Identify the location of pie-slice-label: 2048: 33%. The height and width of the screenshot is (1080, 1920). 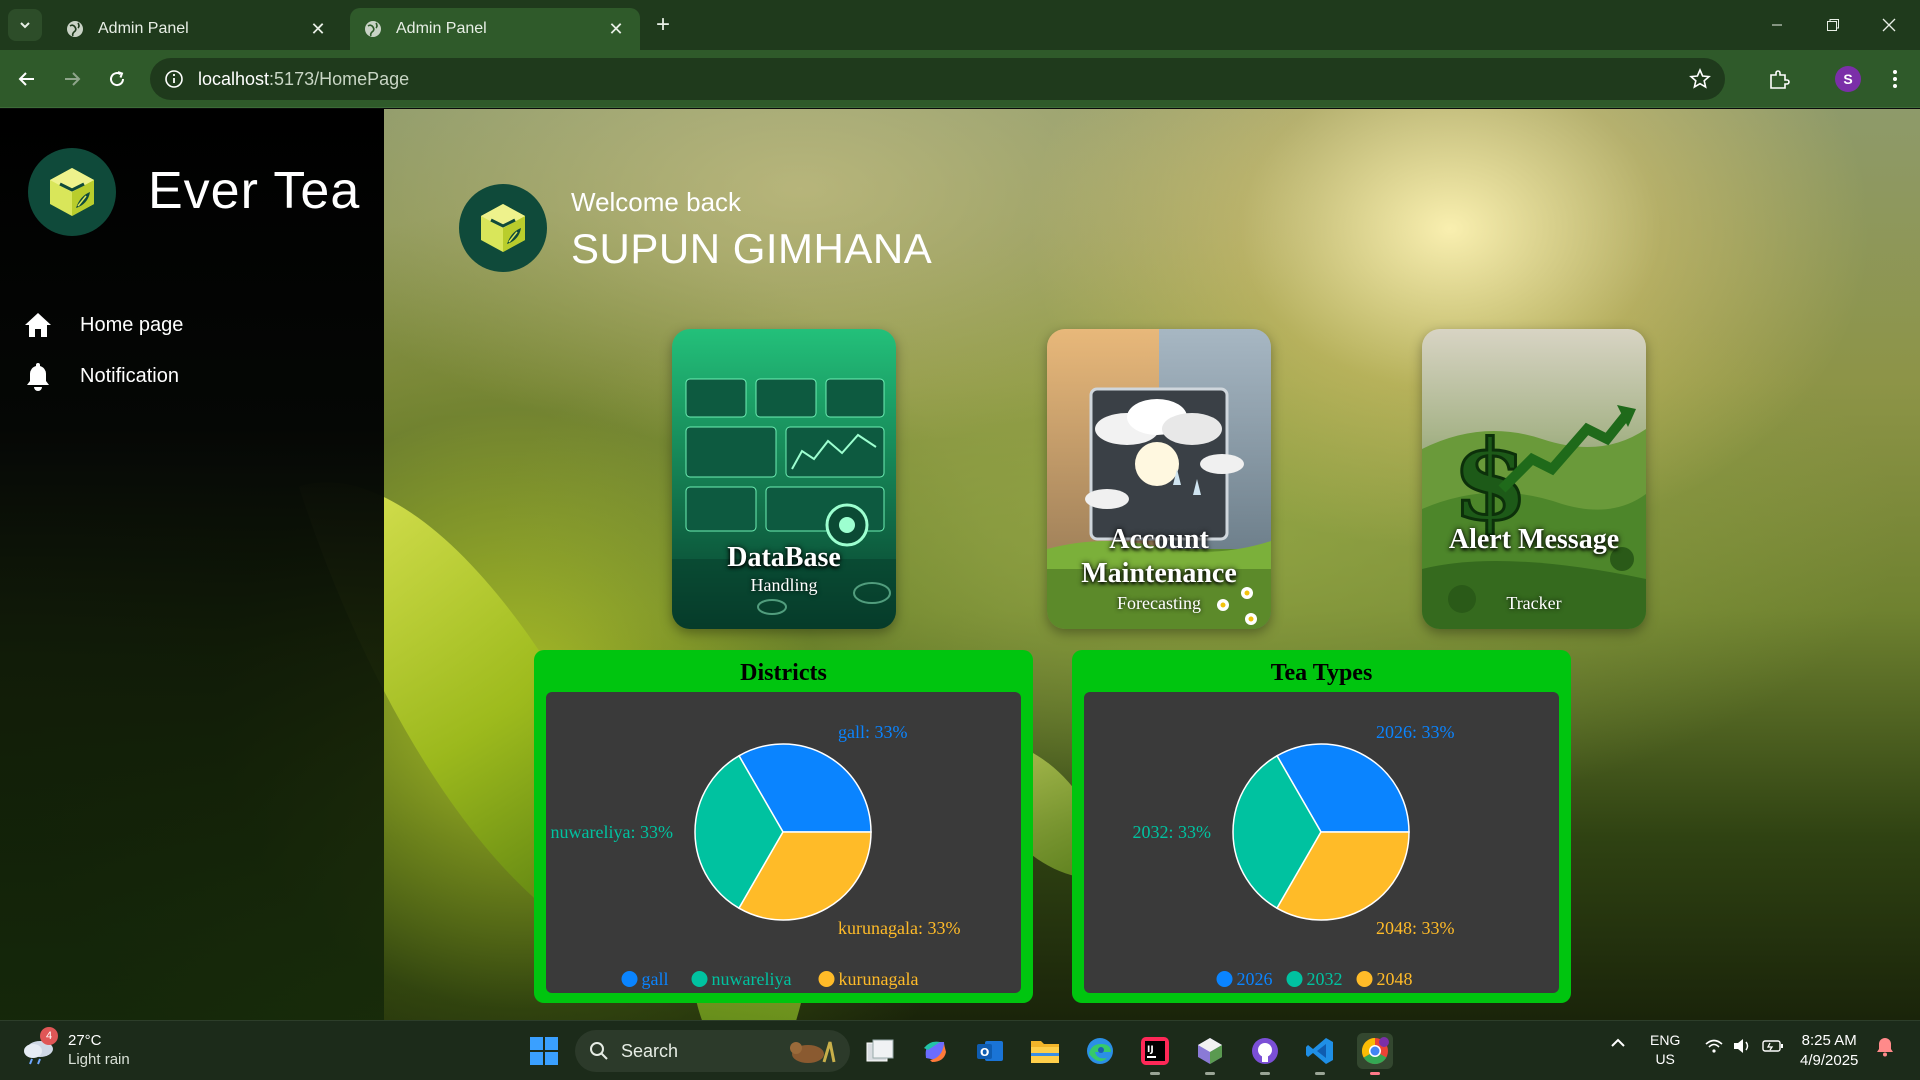
(1415, 928).